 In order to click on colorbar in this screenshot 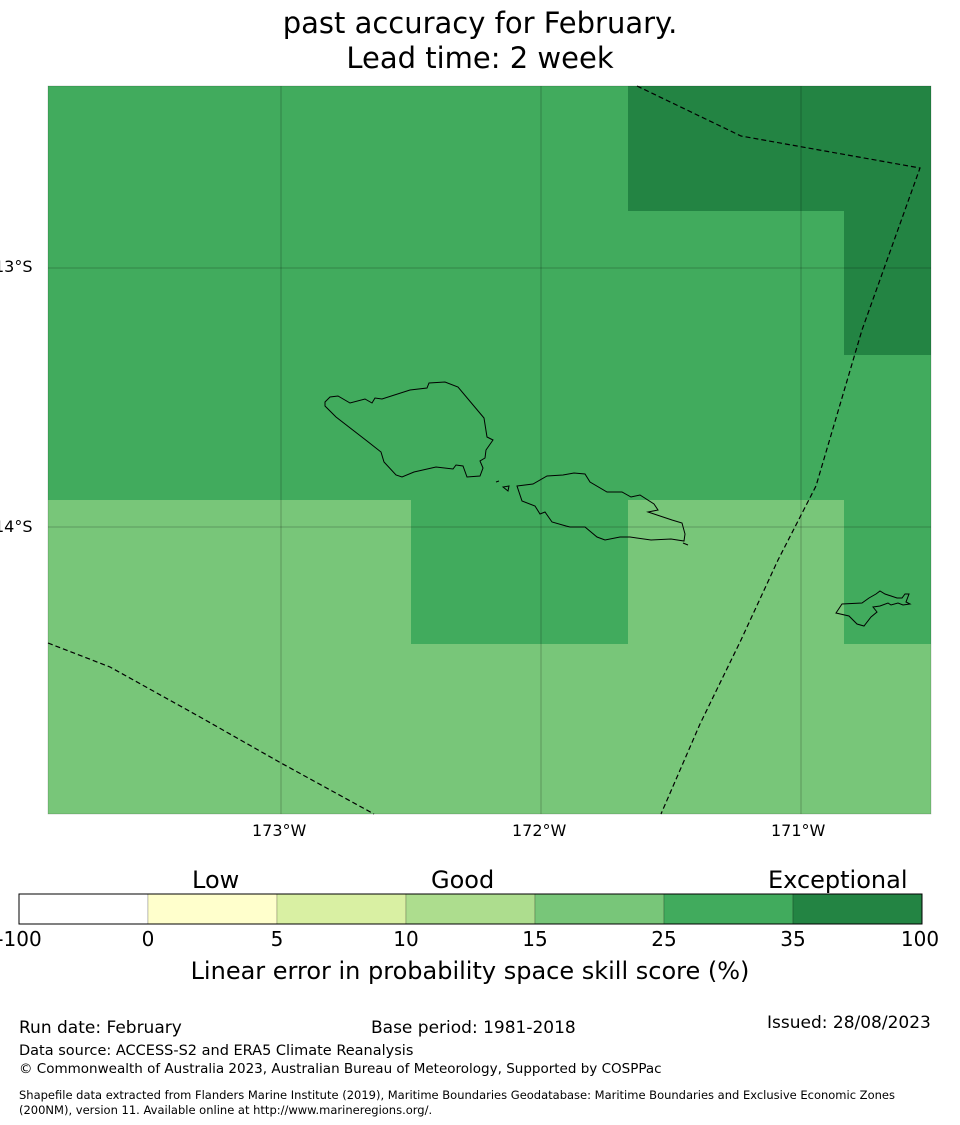, I will do `click(470, 909)`.